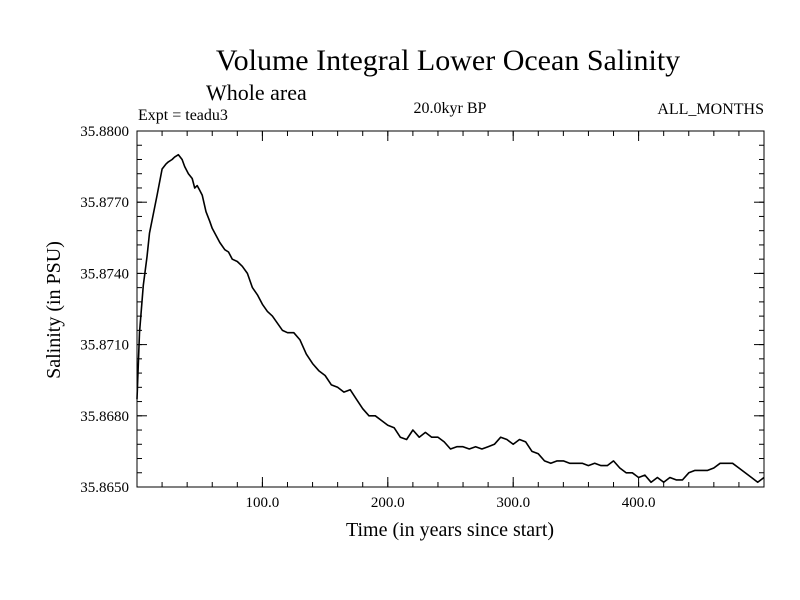 The image size is (800, 600). I want to click on y-axis-label: Salinity (in PSU), so click(54, 310).